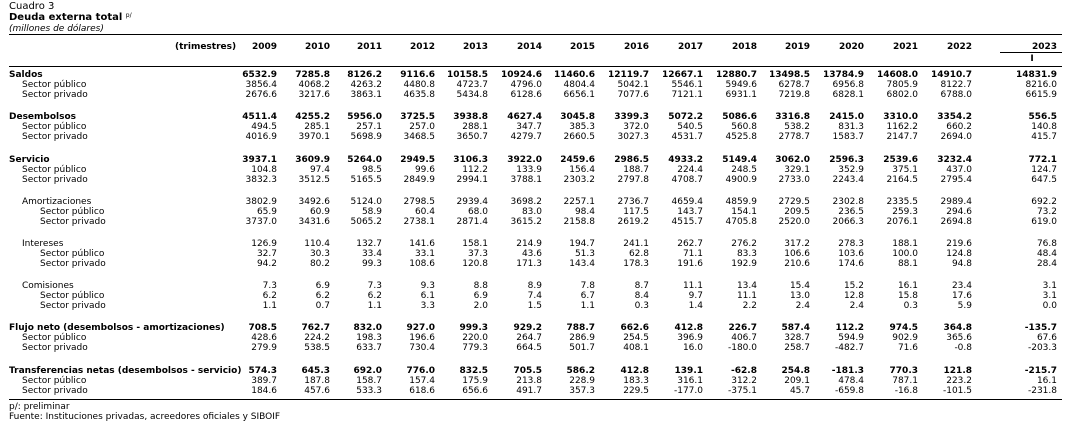  What do you see at coordinates (688, 328) in the screenshot?
I see `table-cell: 412.8` at bounding box center [688, 328].